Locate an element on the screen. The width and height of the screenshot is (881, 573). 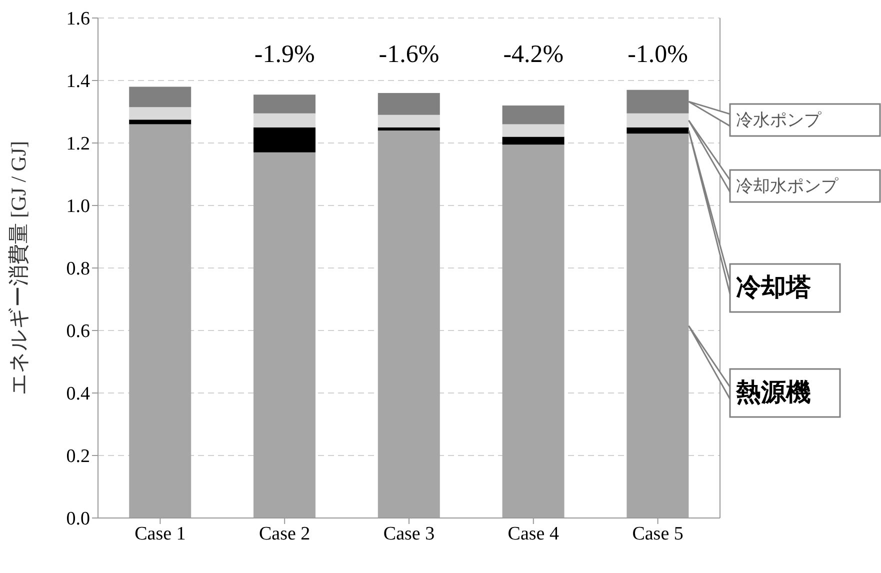
y-tick-label: 1.2 is located at coordinates (78, 144).